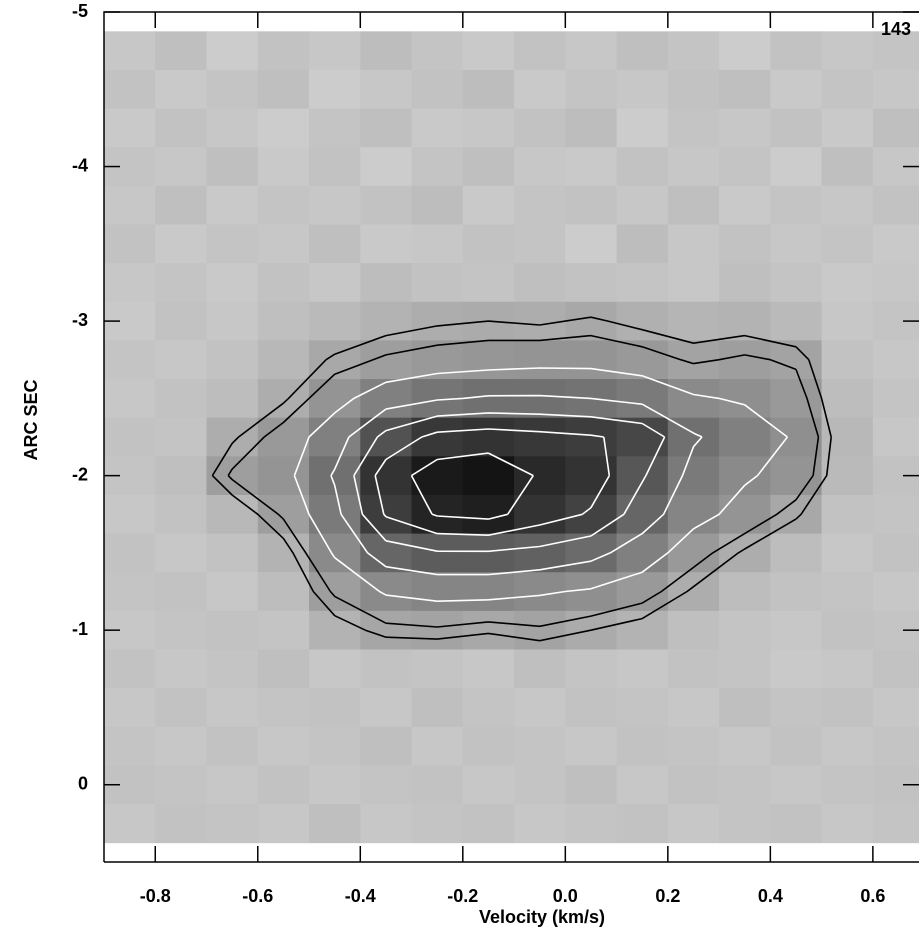 The height and width of the screenshot is (939, 919). I want to click on x-tick-label: -0.4, so click(360, 896).